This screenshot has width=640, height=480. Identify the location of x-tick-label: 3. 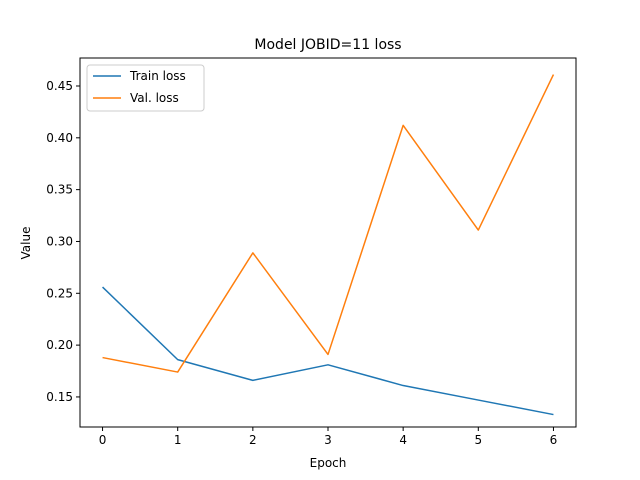
(328, 440).